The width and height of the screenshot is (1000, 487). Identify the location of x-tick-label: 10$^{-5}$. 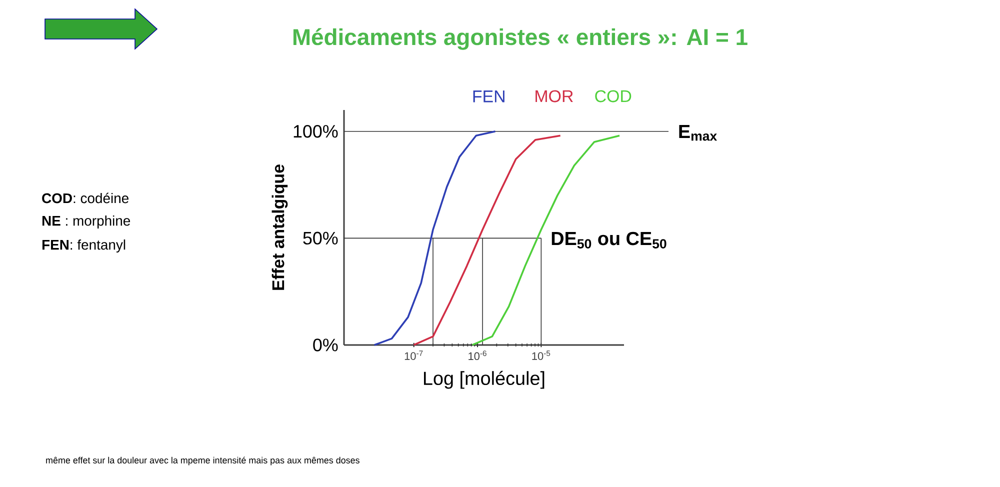
(541, 355).